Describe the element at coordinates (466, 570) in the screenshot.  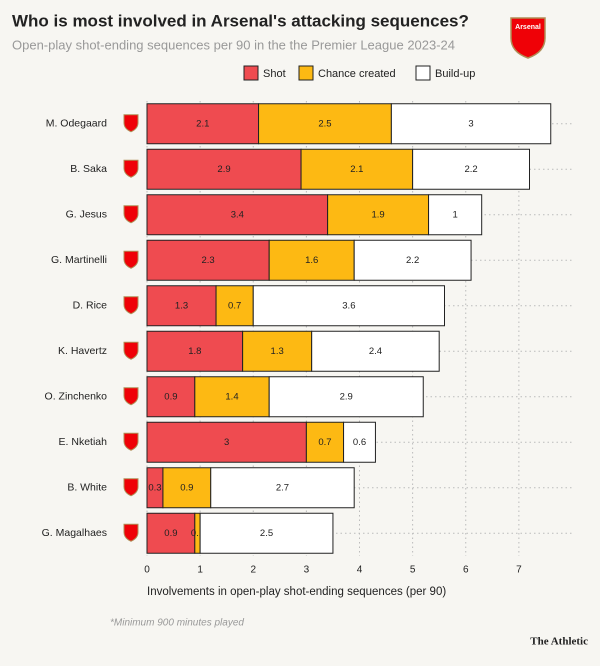
I see `x-tick-label: 6` at that location.